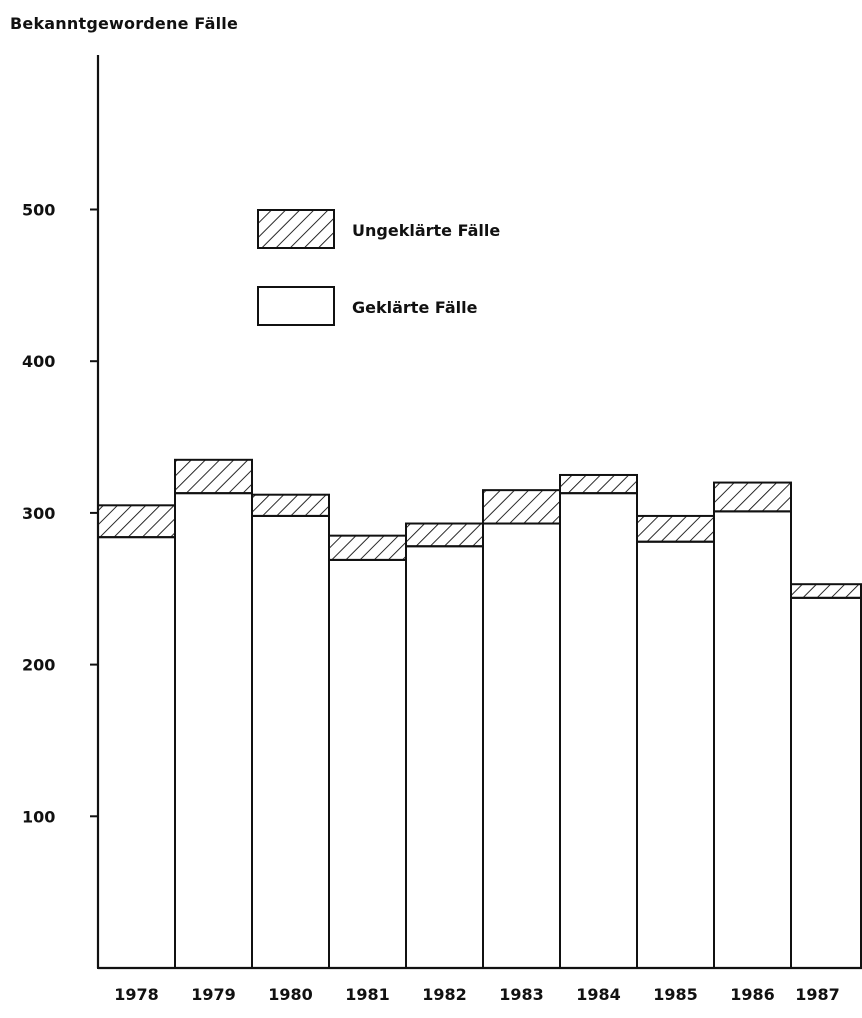  Describe the element at coordinates (38, 665) in the screenshot. I see `y-tick-label-200: 200` at that location.